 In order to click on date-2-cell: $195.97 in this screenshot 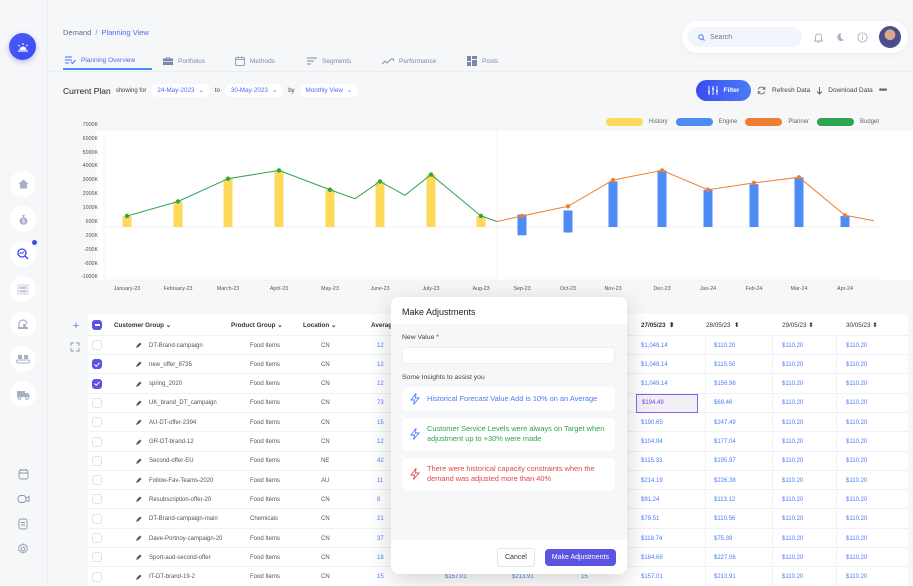, I will do `click(725, 461)`.